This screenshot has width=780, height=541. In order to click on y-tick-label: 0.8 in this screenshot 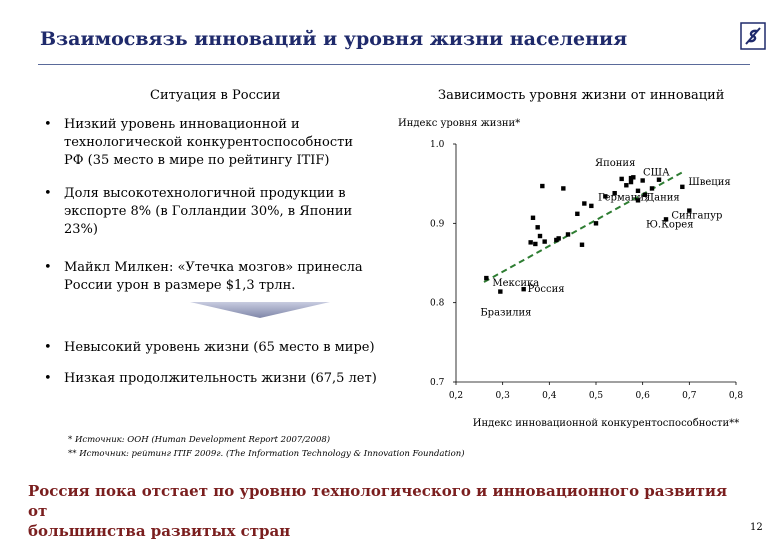, I will do `click(437, 304)`.